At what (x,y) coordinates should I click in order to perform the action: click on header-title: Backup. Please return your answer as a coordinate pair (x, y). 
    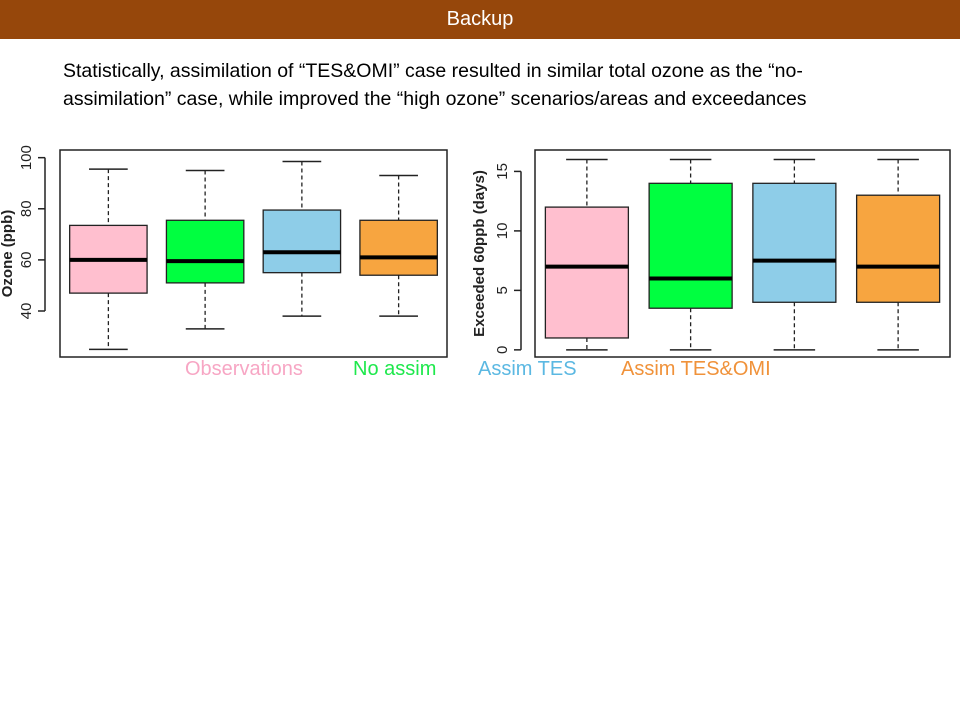
    Looking at the image, I should click on (480, 19).